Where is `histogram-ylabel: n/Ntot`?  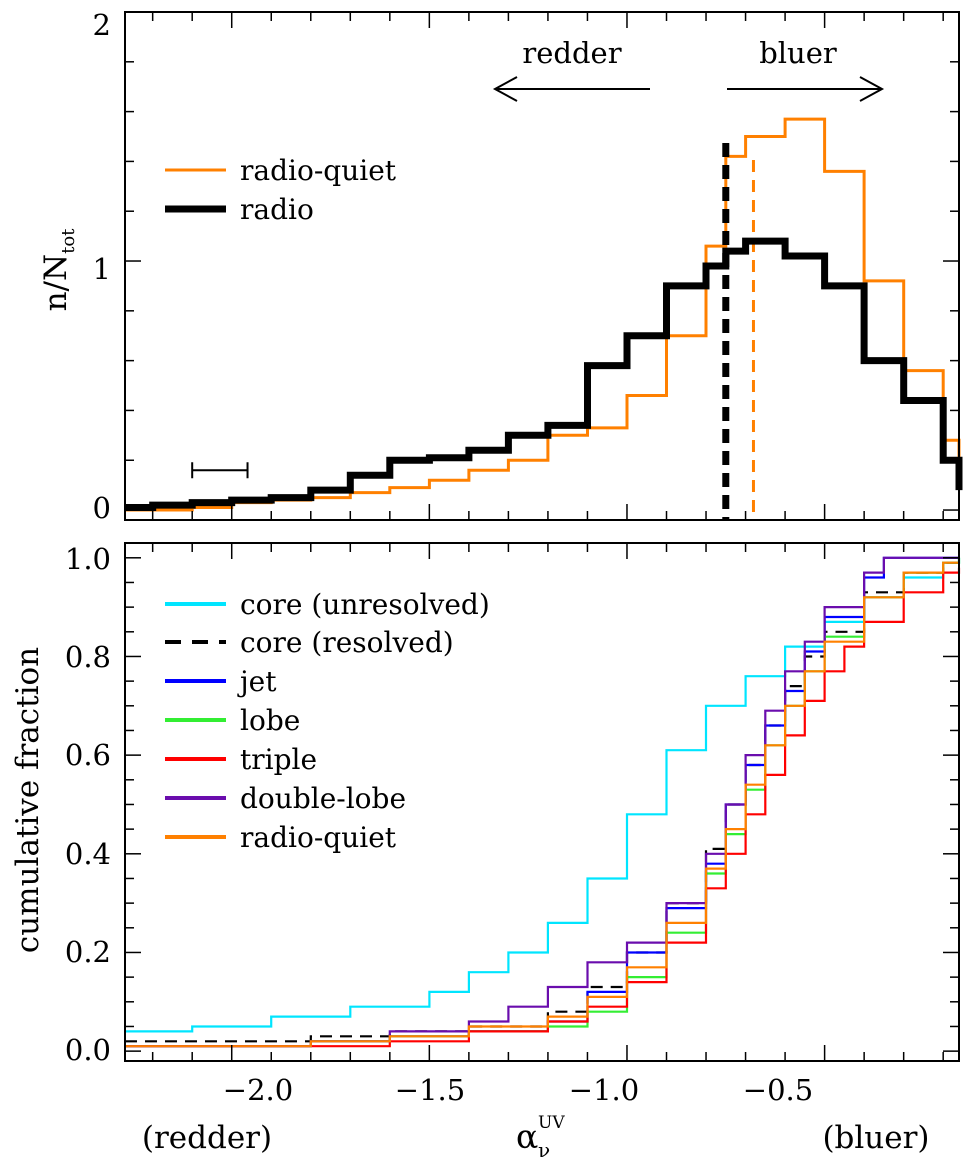 histogram-ylabel: n/Ntot is located at coordinates (58, 270).